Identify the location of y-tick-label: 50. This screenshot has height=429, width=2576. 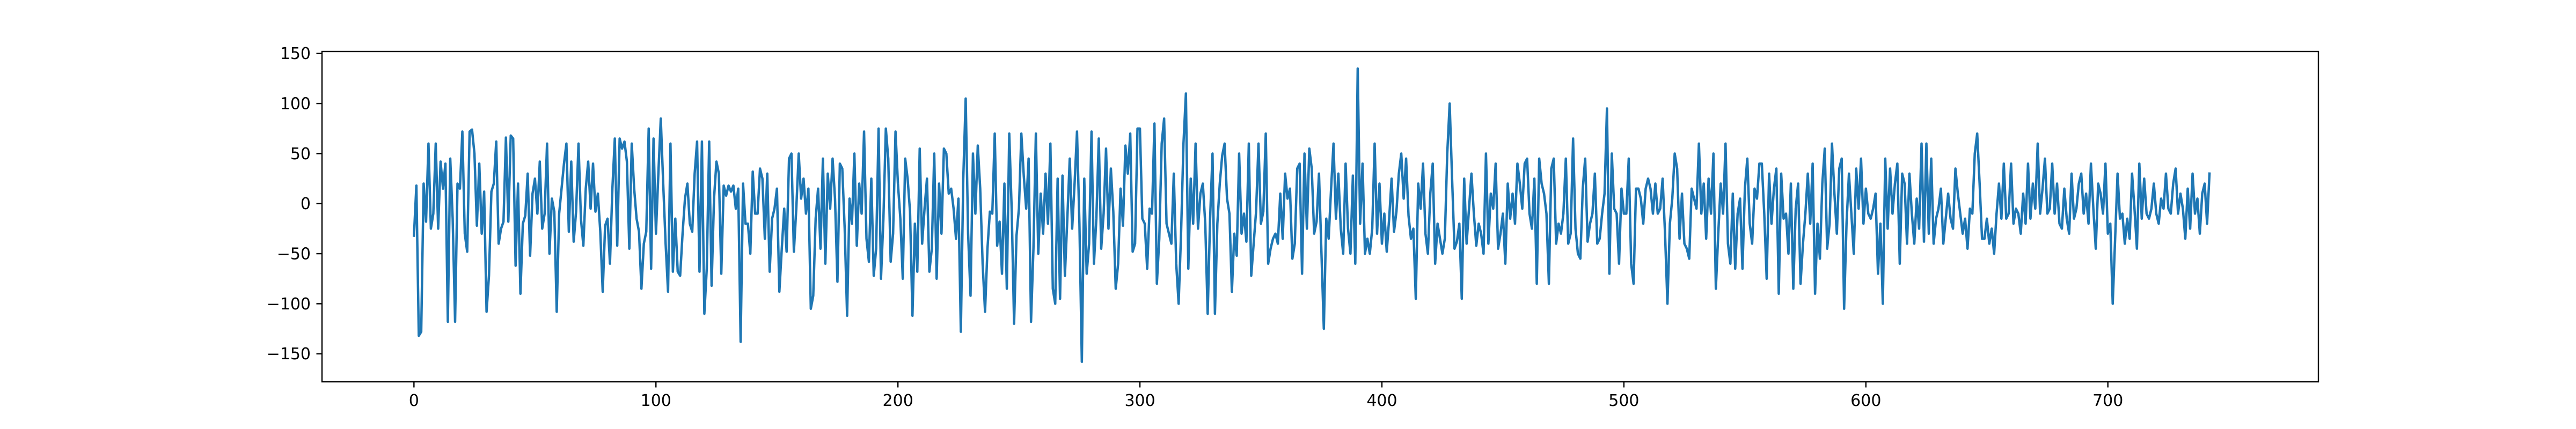
(300, 154).